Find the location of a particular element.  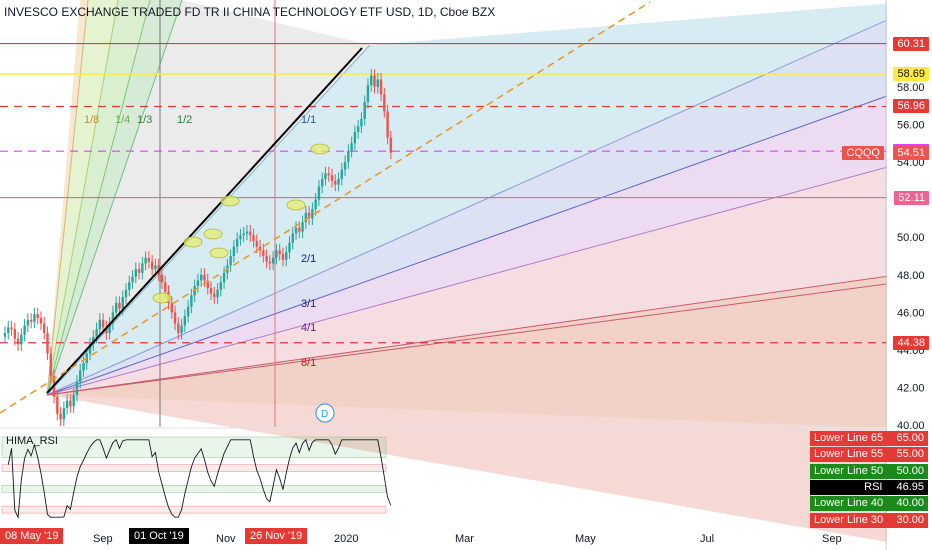

gann-fan-label: 1/4 is located at coordinates (122, 120).